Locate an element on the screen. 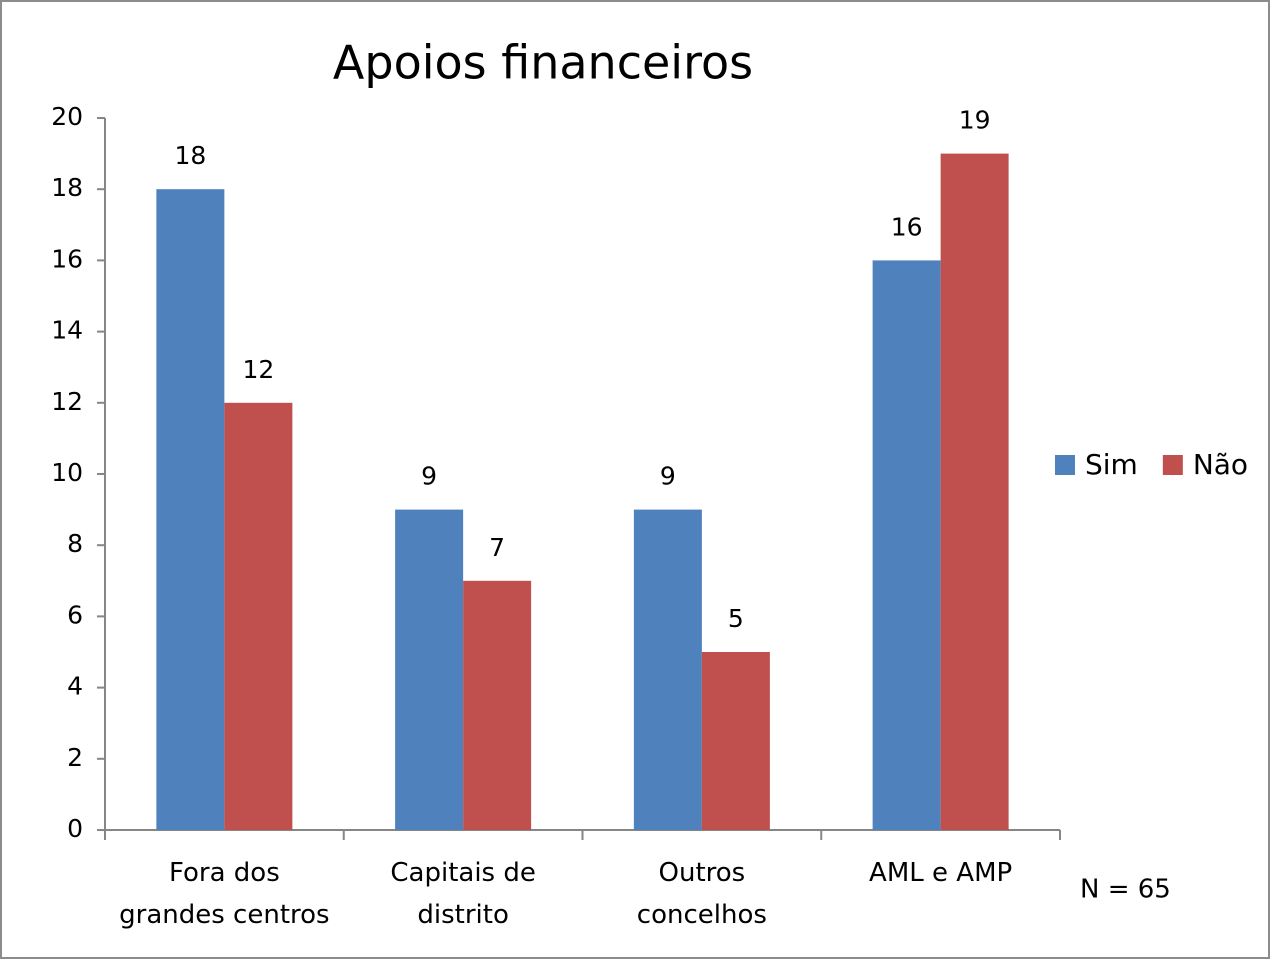 This screenshot has height=960, width=1271. y-tick-label: 2 is located at coordinates (75, 757).